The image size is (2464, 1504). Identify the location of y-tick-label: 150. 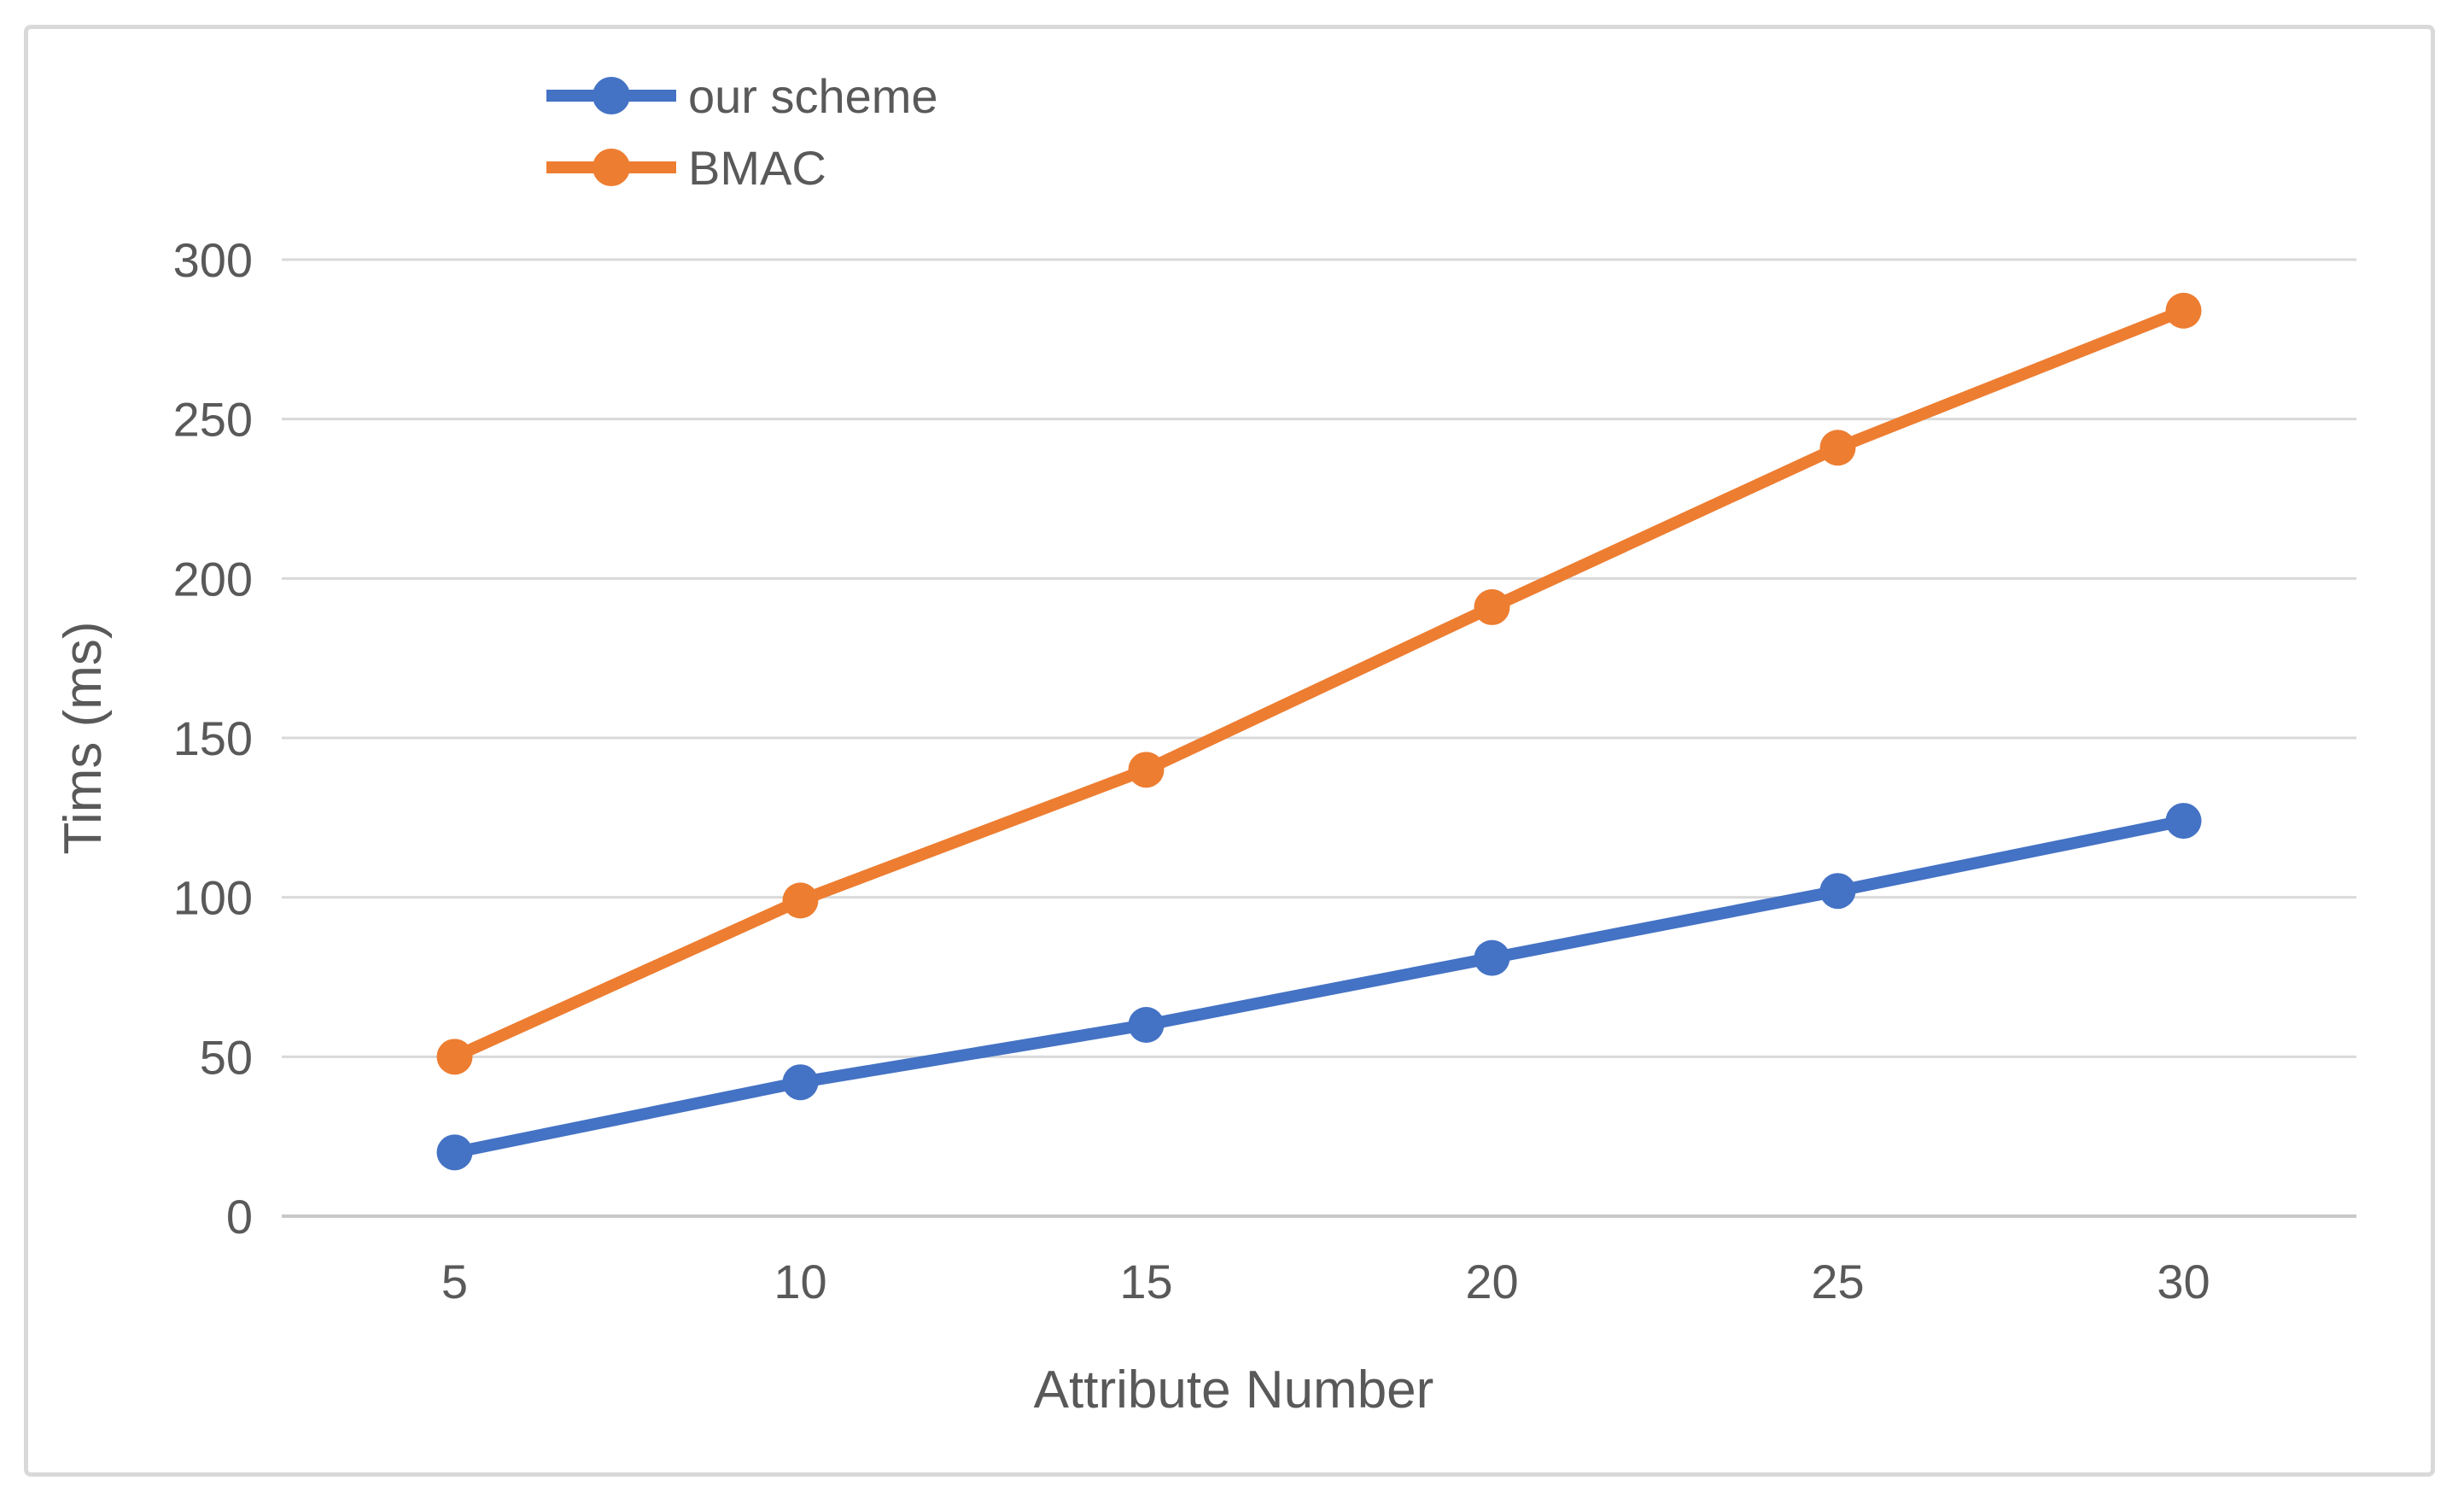
(213, 738).